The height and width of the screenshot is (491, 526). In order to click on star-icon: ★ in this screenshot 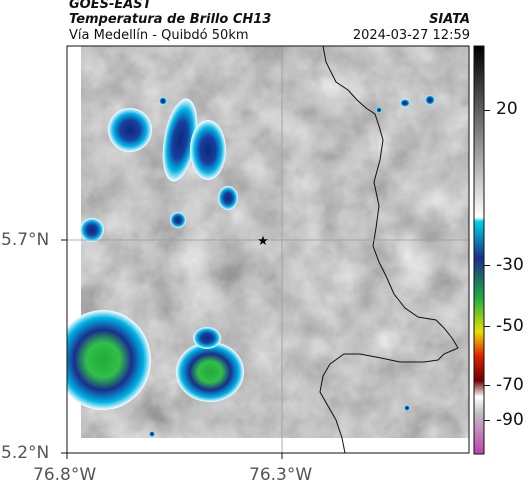, I will do `click(263, 241)`.